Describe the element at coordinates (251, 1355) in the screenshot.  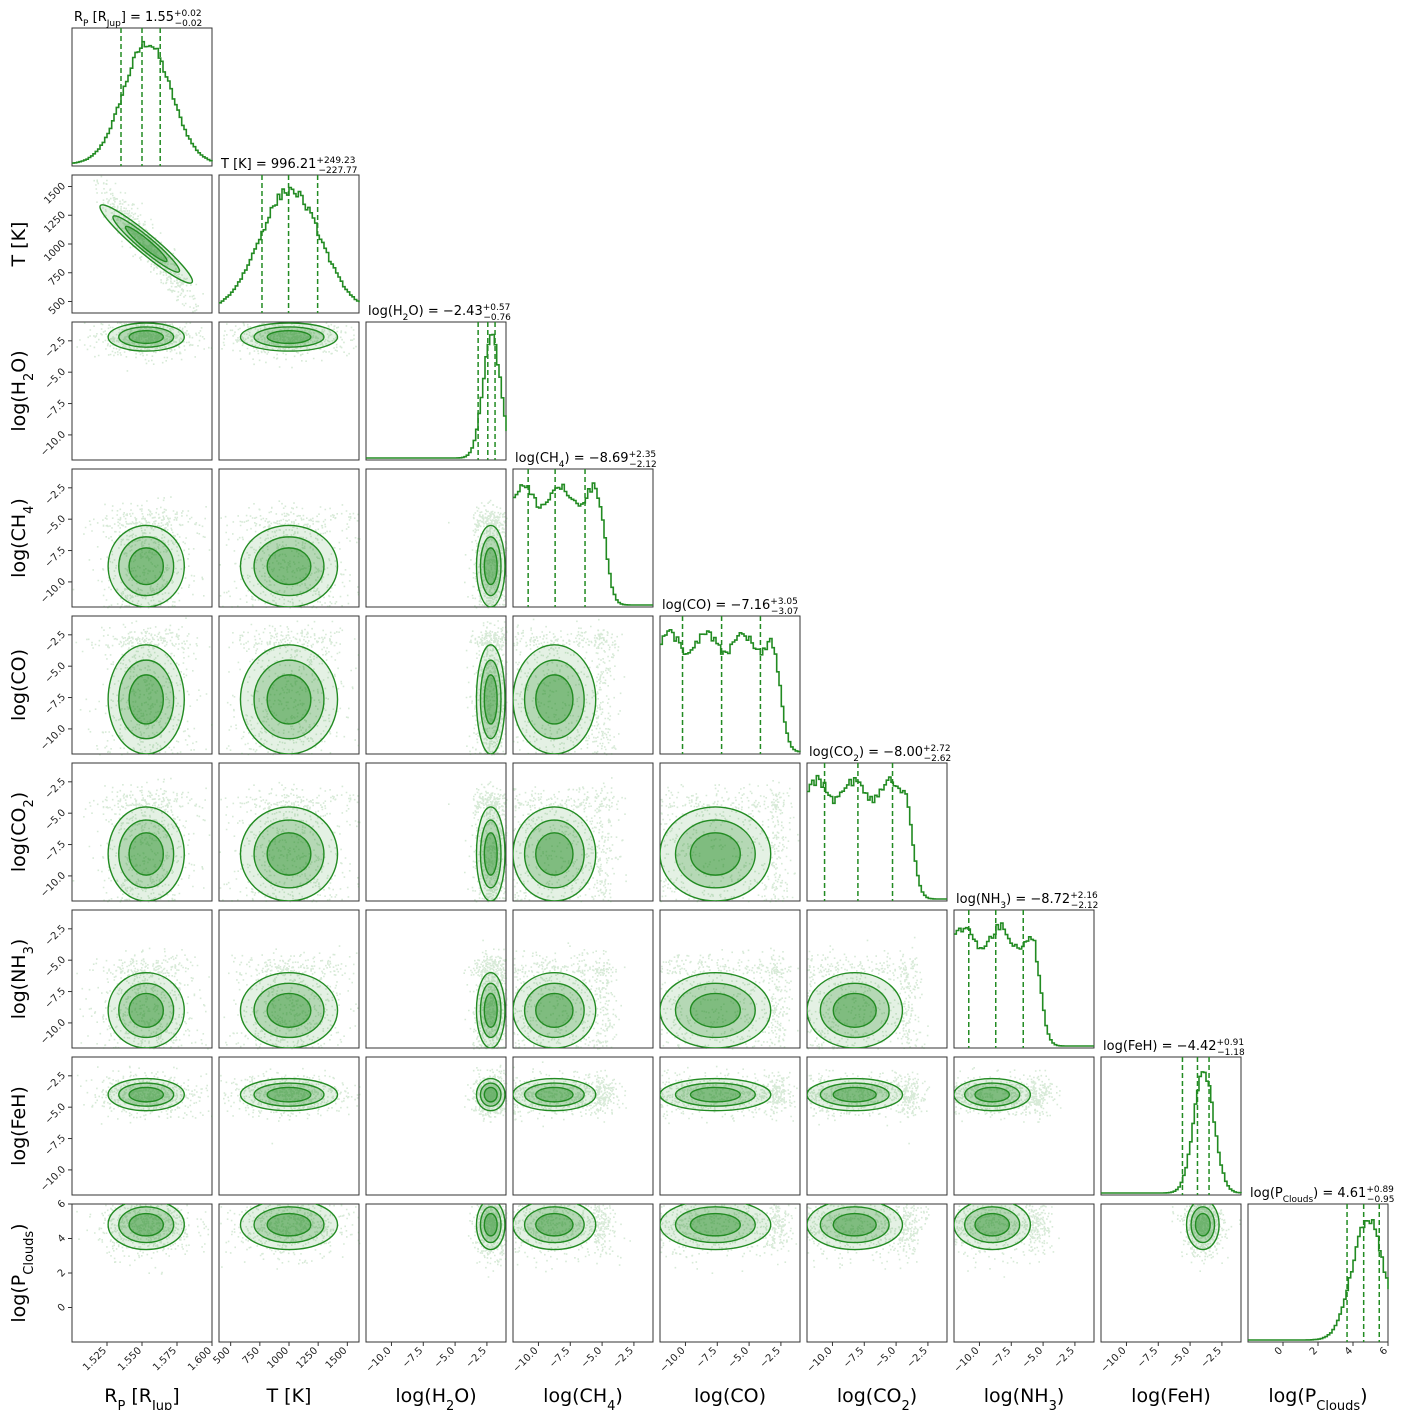
I see `x-tick-label: 750` at that location.